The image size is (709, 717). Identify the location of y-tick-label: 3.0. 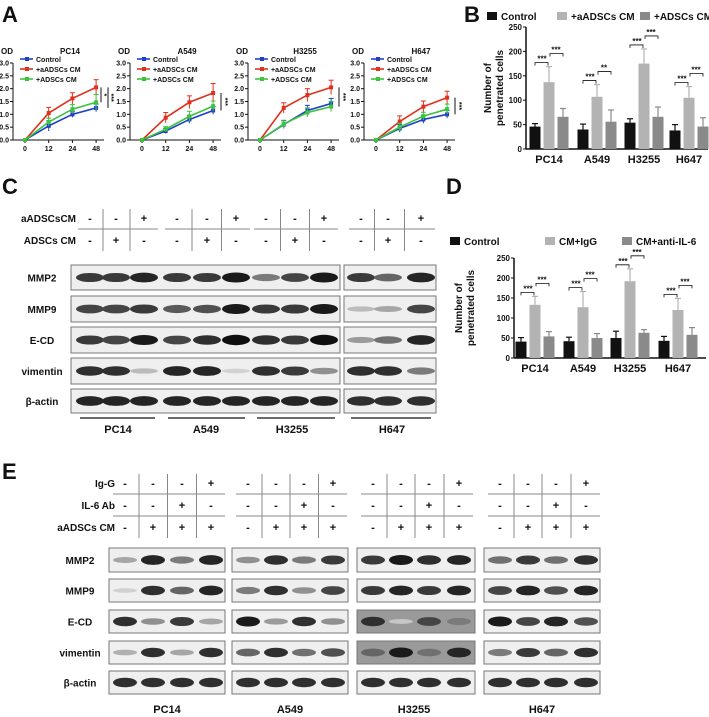
(4, 64).